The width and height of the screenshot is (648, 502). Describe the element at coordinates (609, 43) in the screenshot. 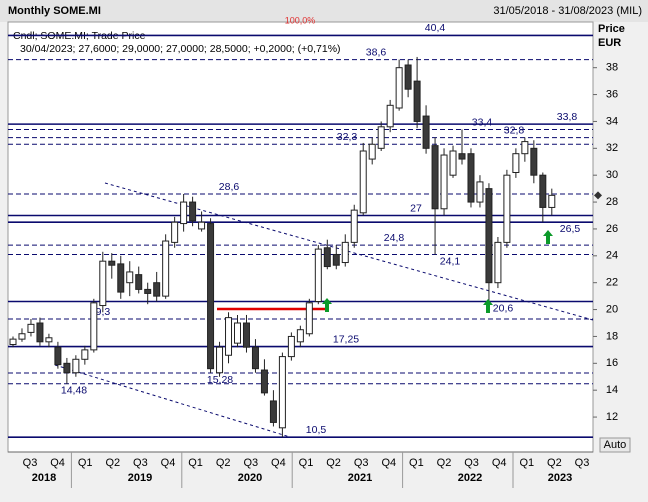

I see `y-axis-unit: EUR` at that location.